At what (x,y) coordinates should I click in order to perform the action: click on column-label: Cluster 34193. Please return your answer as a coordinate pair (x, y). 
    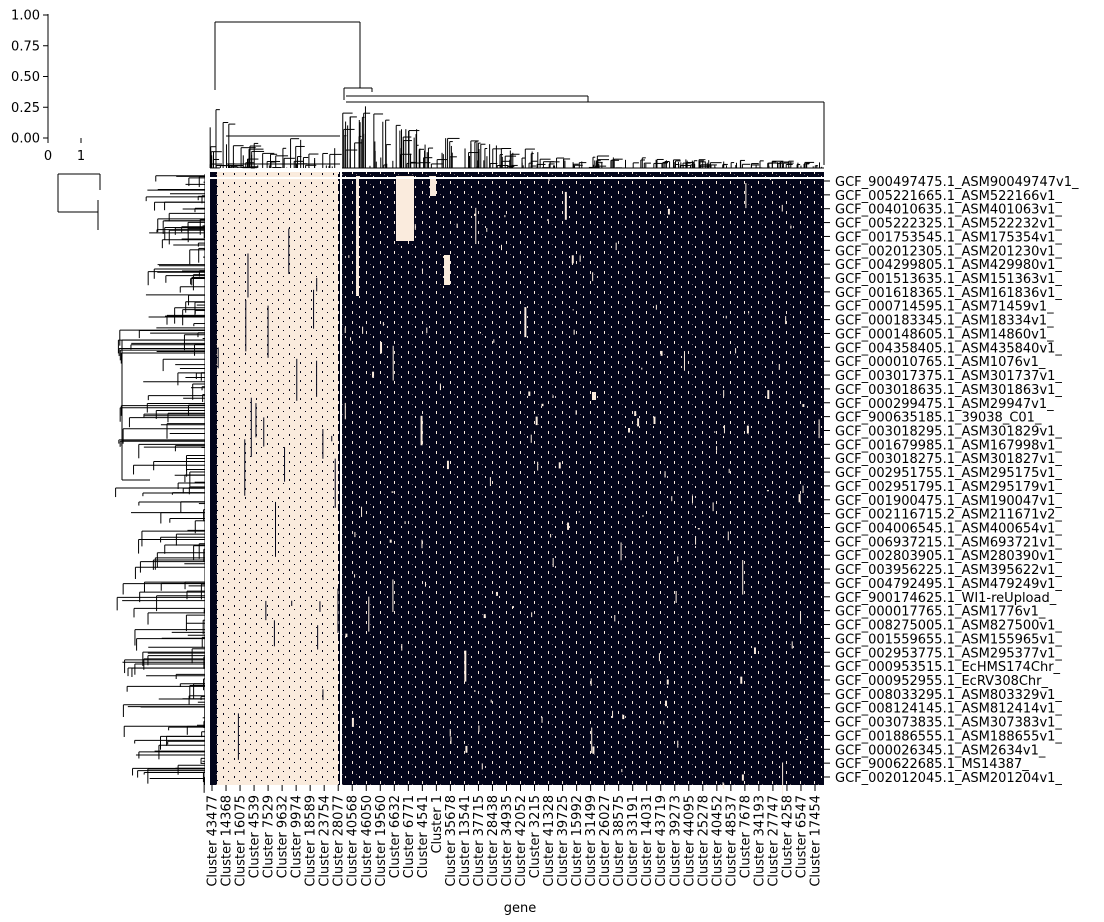
    Looking at the image, I should click on (759, 841).